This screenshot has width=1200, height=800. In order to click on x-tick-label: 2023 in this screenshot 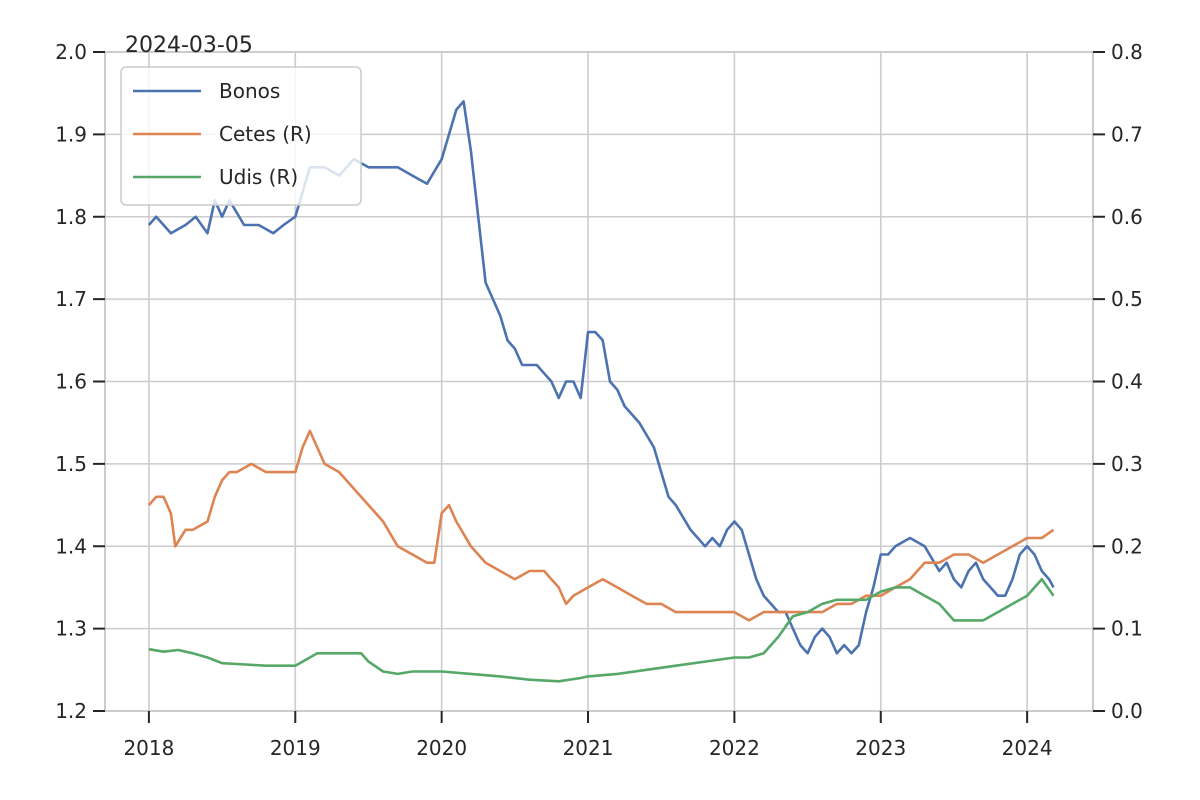, I will do `click(880, 748)`.